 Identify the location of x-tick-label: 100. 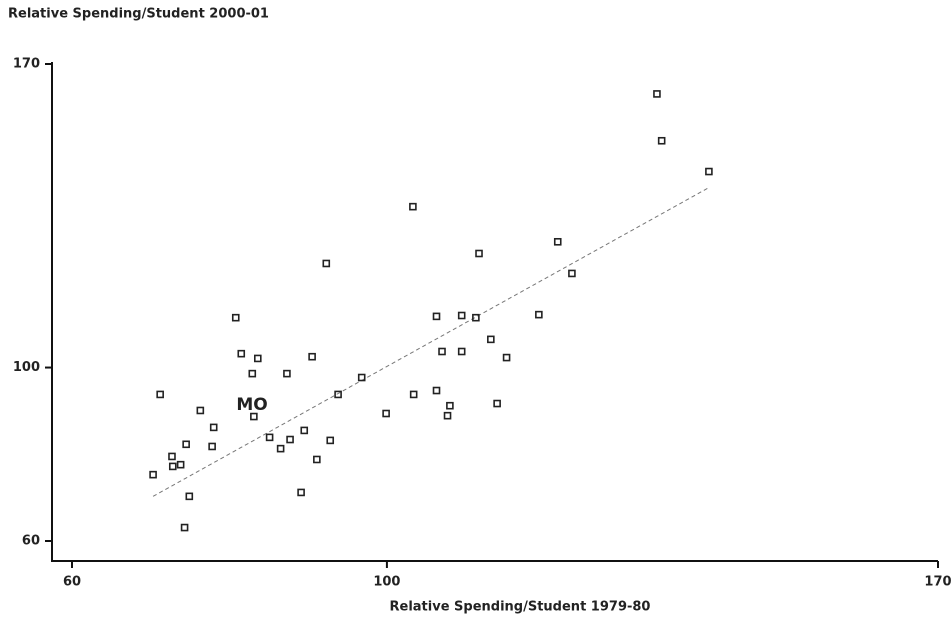
(386, 582).